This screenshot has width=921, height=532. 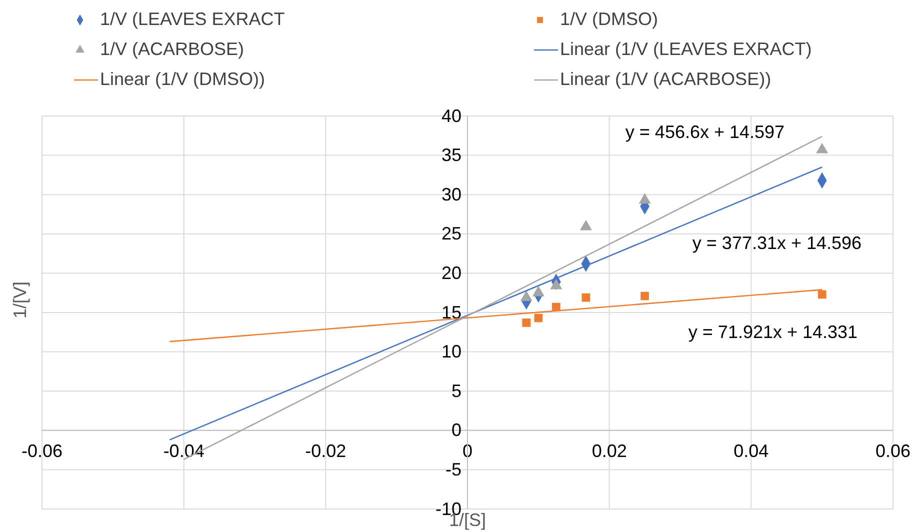 What do you see at coordinates (451, 194) in the screenshot?
I see `y-tick-label: 30` at bounding box center [451, 194].